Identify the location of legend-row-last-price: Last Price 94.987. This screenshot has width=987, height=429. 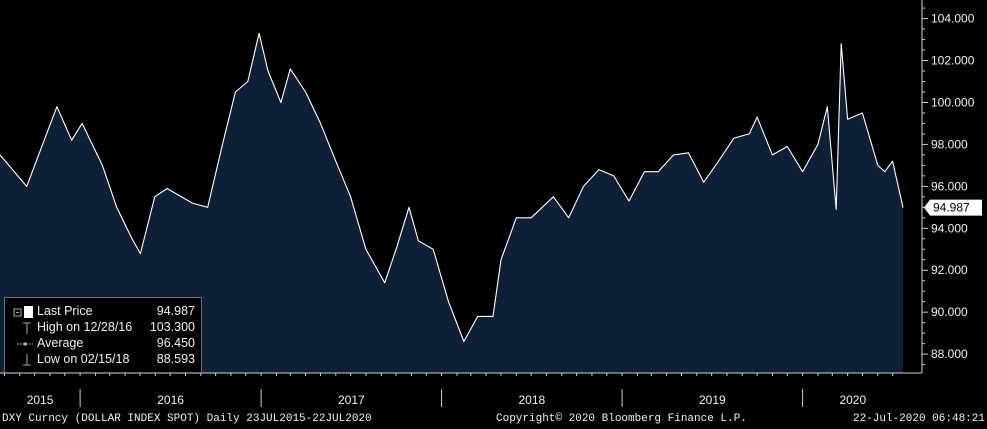
(100, 312).